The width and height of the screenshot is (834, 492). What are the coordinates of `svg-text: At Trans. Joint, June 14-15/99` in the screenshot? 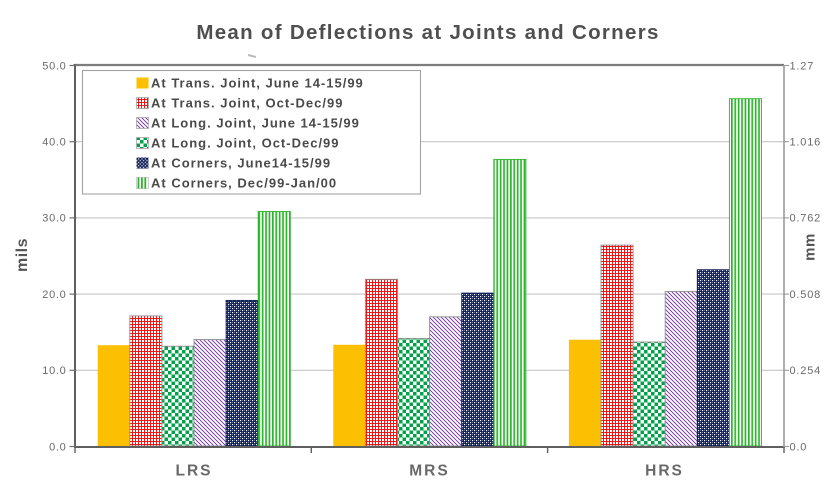 It's located at (257, 83).